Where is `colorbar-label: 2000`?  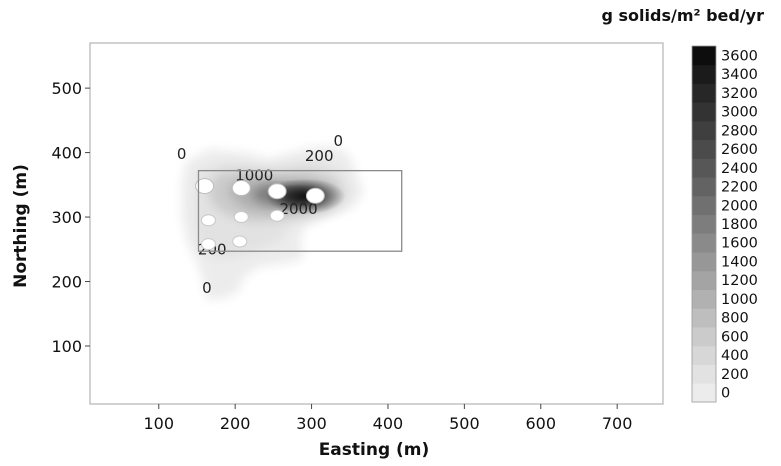
colorbar-label: 2000 is located at coordinates (739, 206).